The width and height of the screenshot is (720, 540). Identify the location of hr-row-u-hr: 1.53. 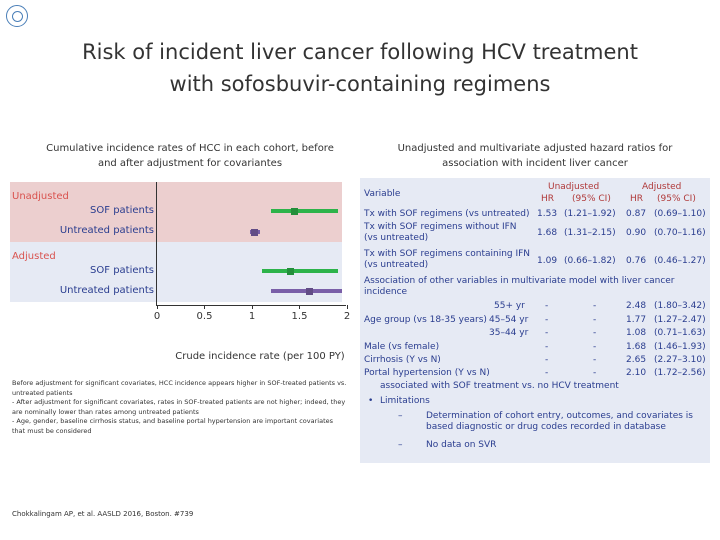
(547, 214).